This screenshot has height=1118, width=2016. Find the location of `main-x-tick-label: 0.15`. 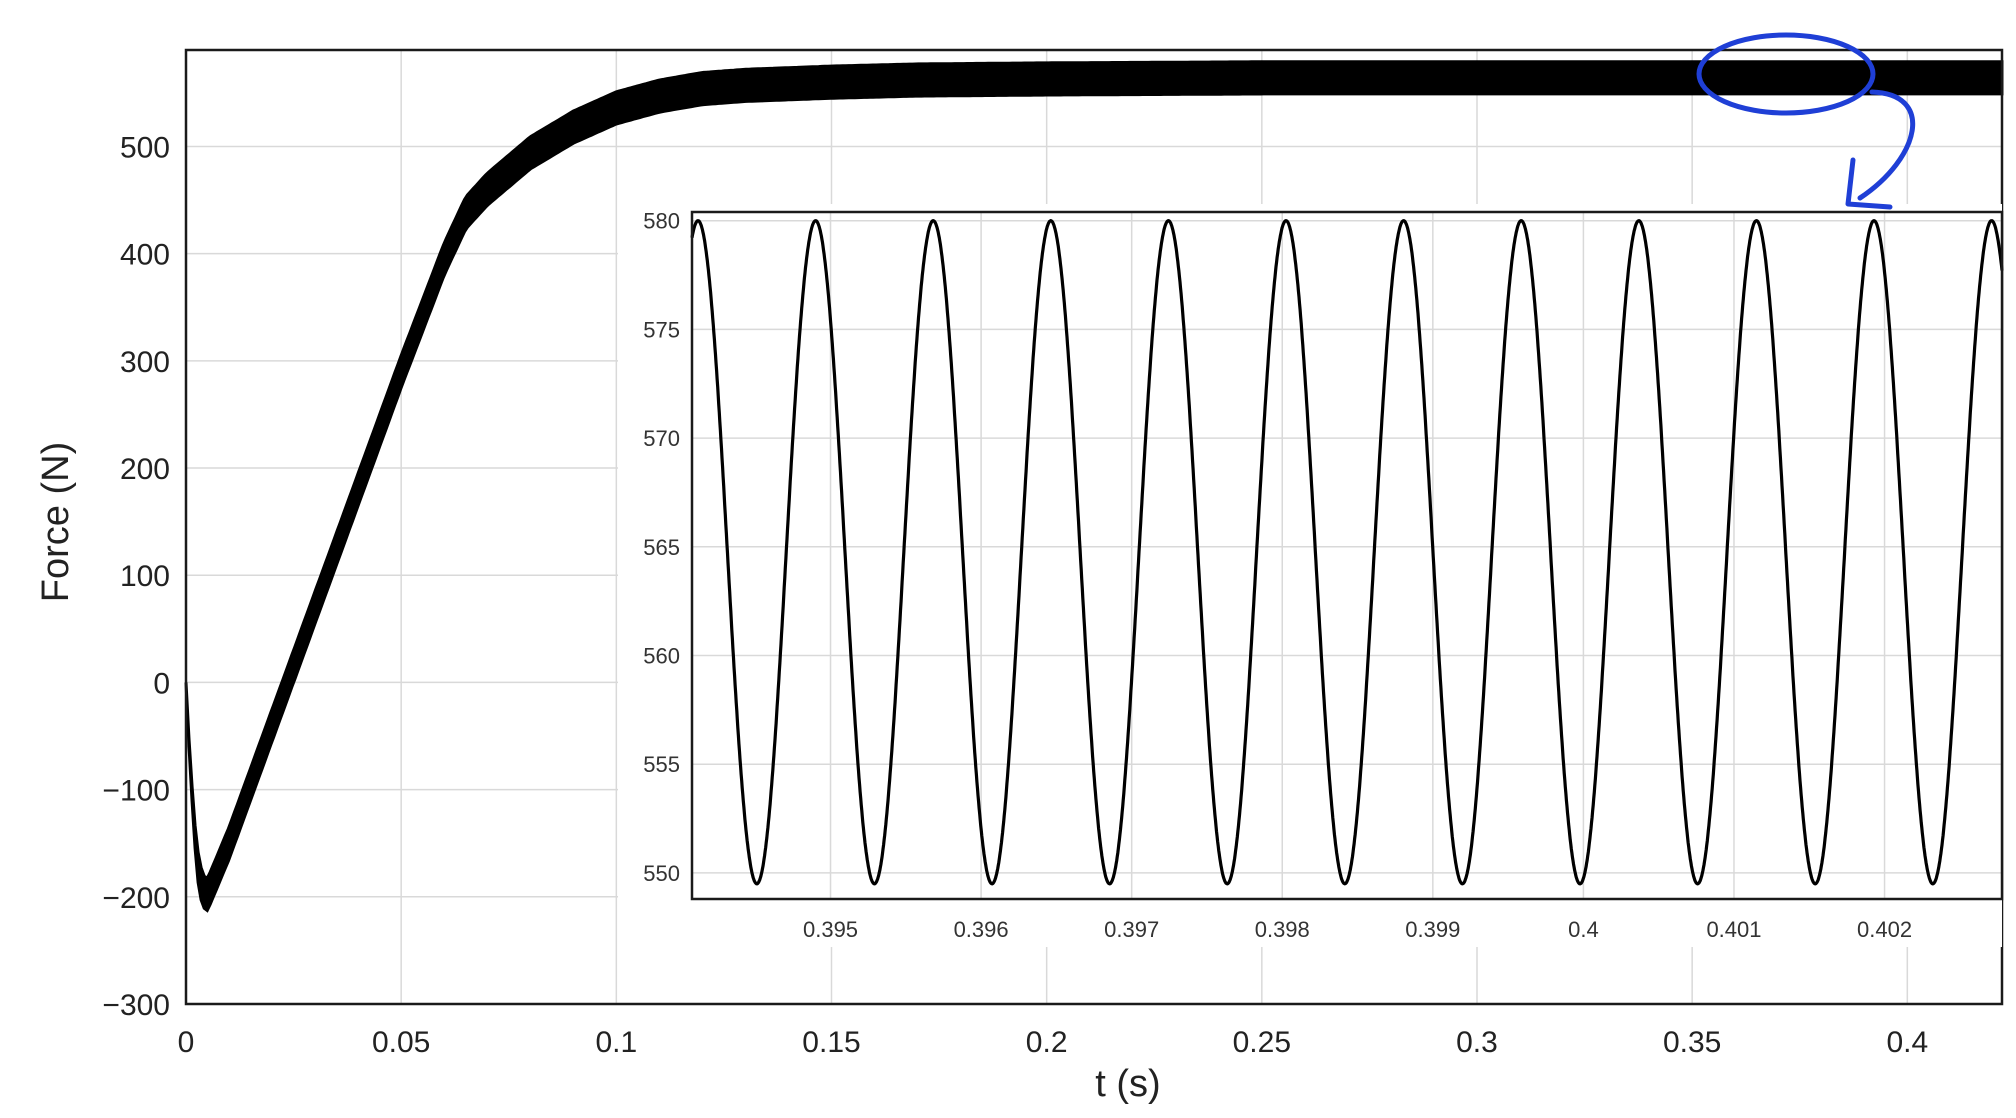

main-x-tick-label: 0.15 is located at coordinates (831, 1042).